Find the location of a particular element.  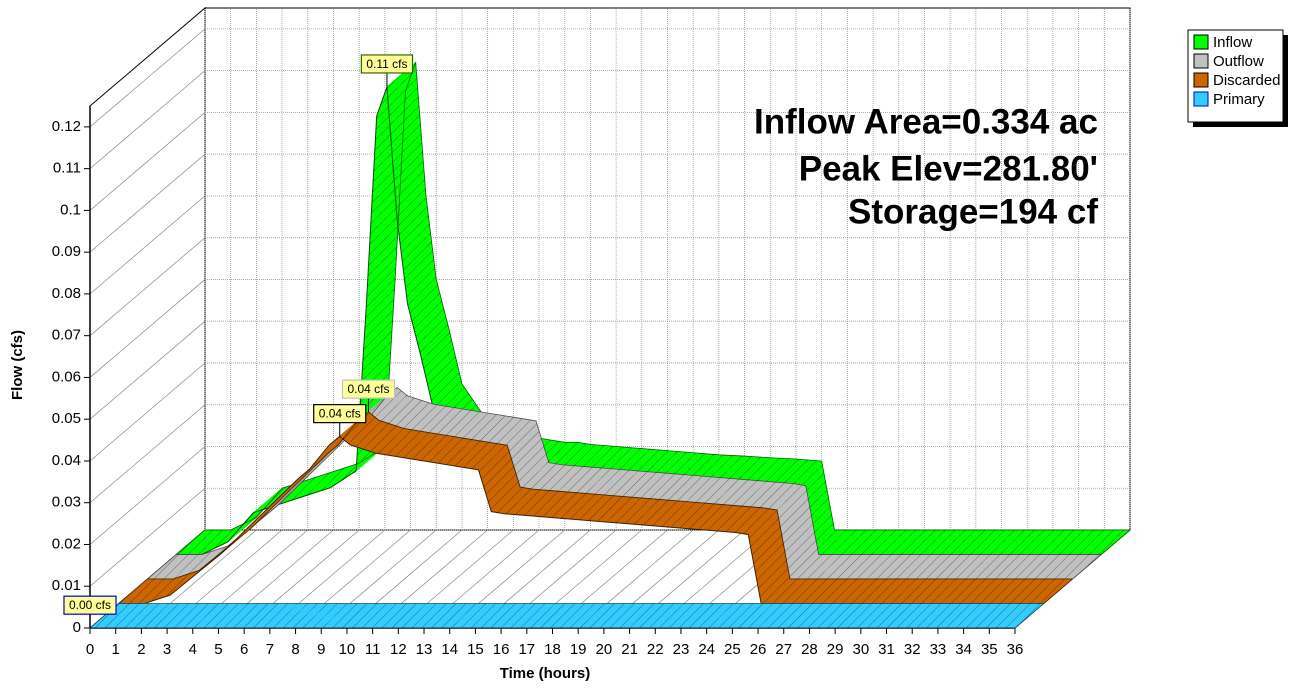

x-tick-label: 18 is located at coordinates (552, 649).